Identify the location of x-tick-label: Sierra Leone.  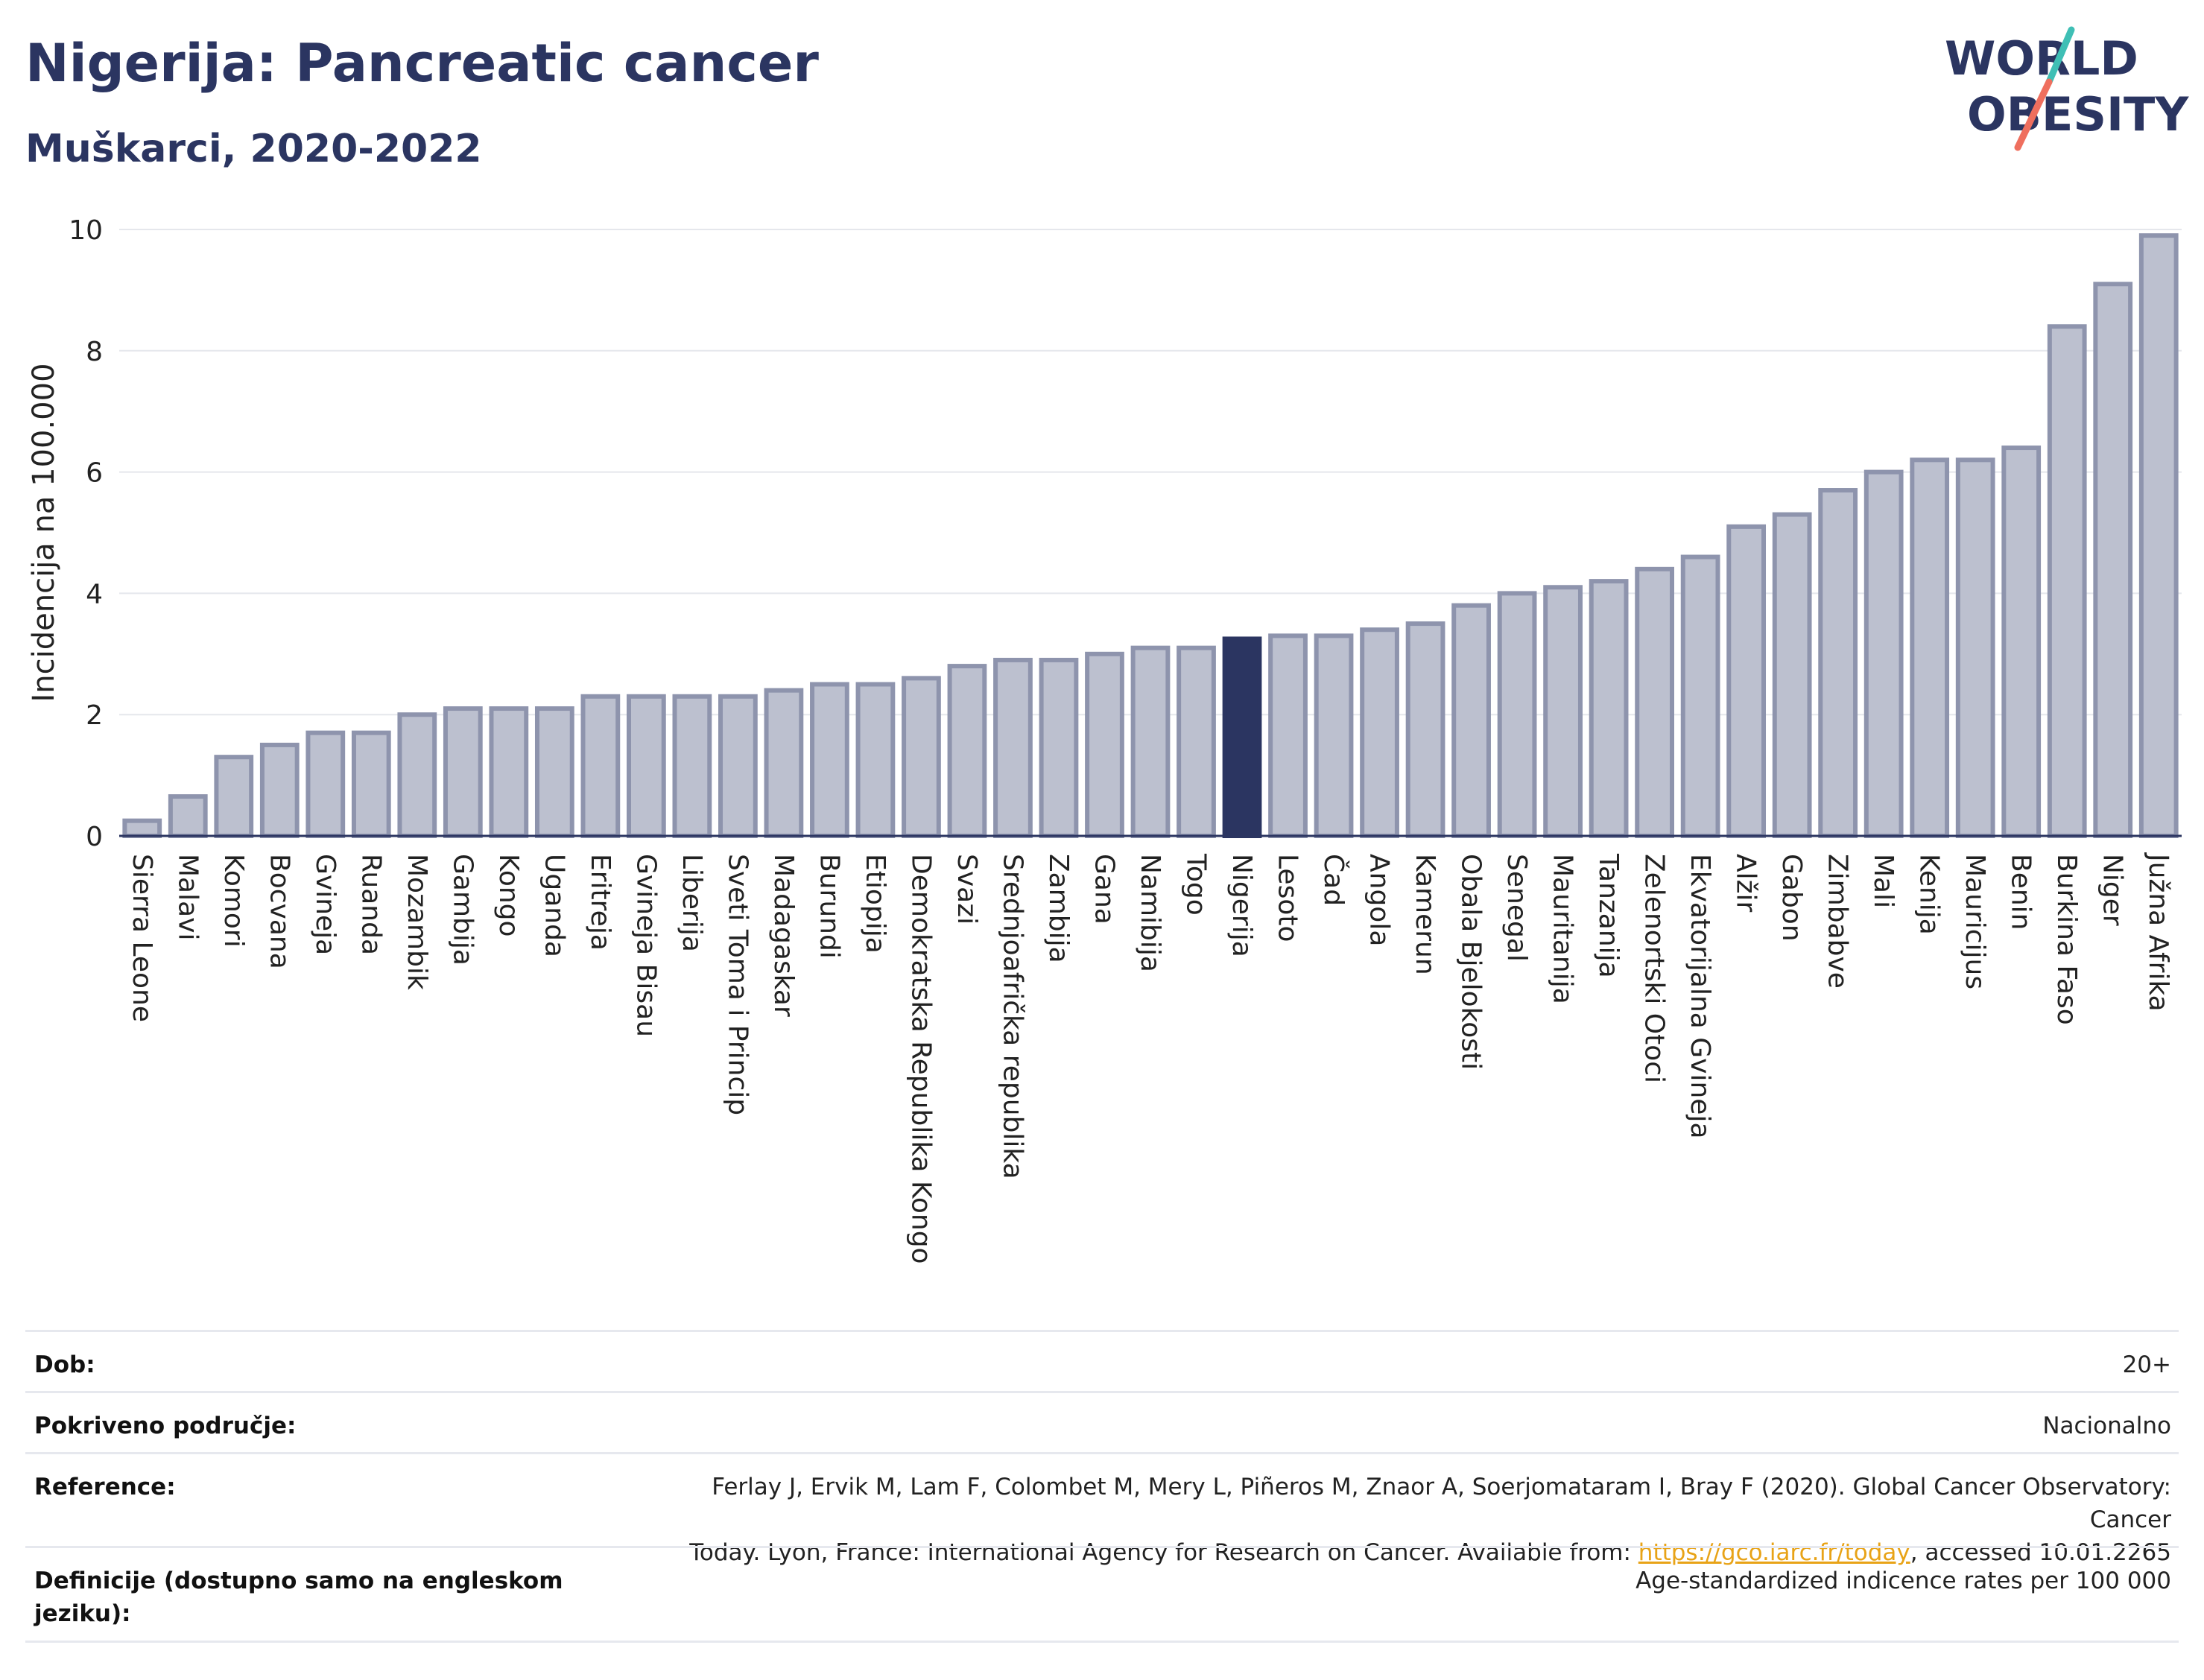
(142, 938).